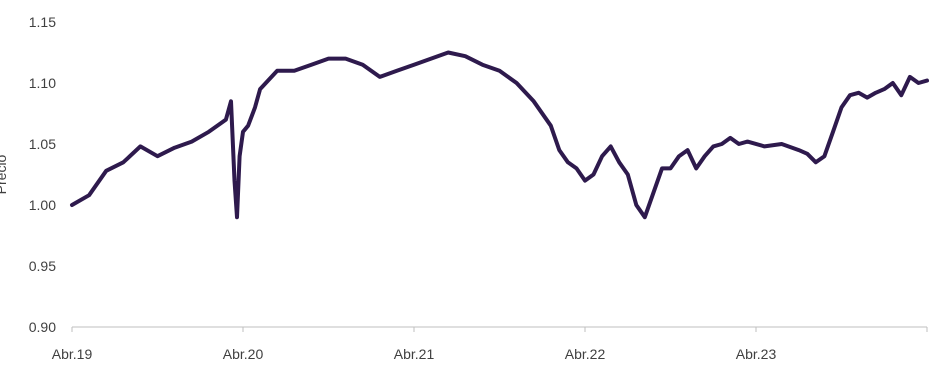  I want to click on x-axis-ticks: Abr.19 Abr.20 Abr.21 Abr.22 Abr.23, so click(490, 344).